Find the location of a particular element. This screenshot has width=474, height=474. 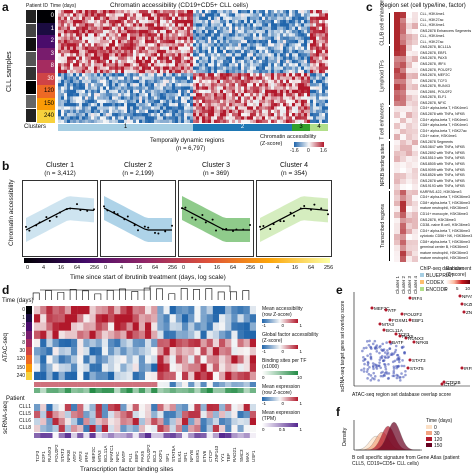

expression-cell is located at coordinates (216, 435).